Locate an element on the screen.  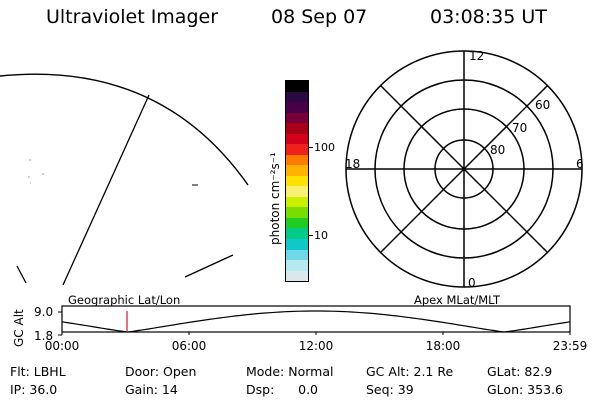
geographic-lat-info: GLat: 82.9 is located at coordinates (520, 371).